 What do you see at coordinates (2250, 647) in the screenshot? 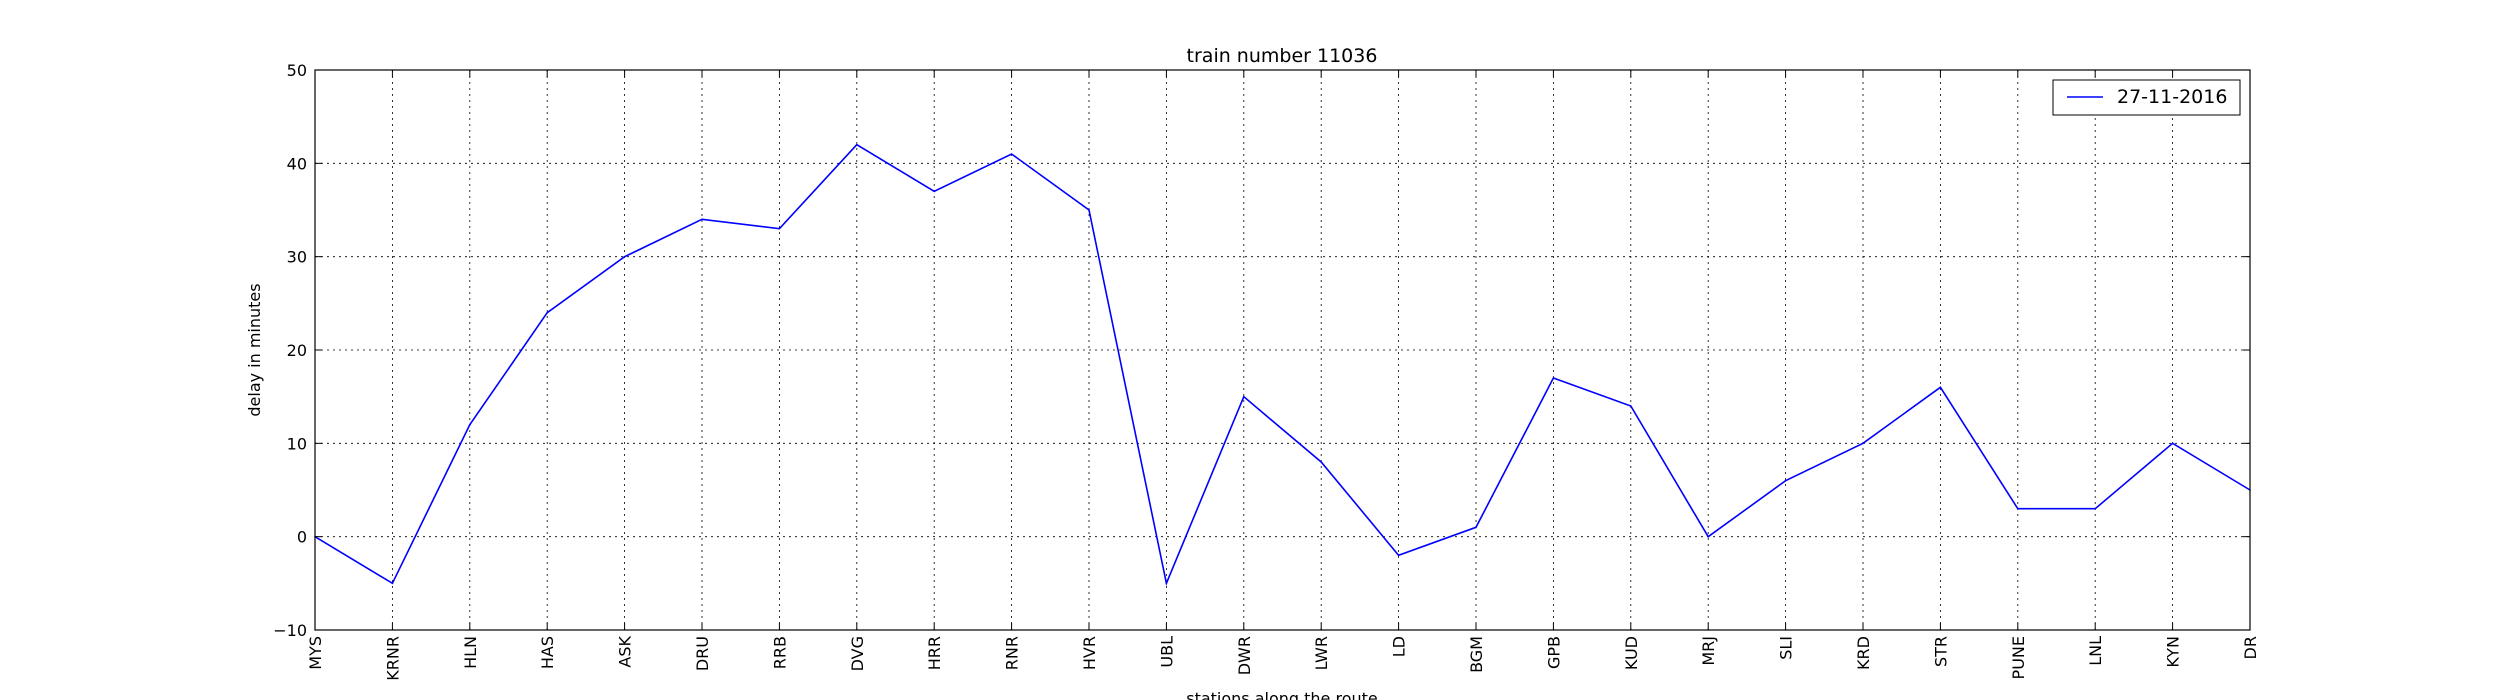
I see `x-tick-label: DR` at bounding box center [2250, 647].